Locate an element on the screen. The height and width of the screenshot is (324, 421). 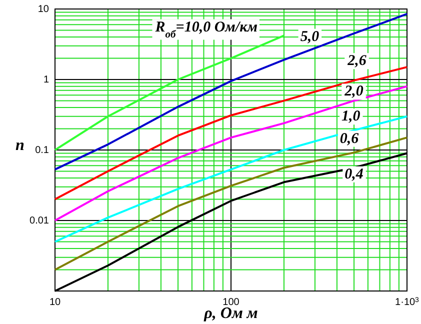
annotation: 1,0 is located at coordinates (351, 116).